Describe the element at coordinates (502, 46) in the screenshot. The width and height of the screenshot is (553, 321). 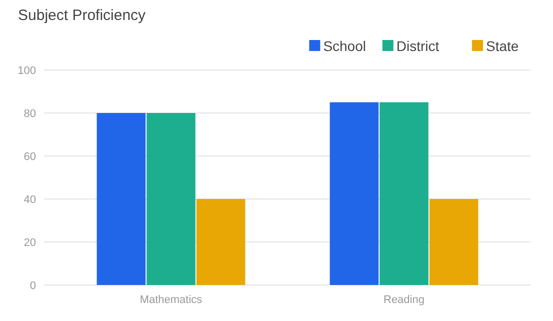
I see `legend-label: State` at that location.